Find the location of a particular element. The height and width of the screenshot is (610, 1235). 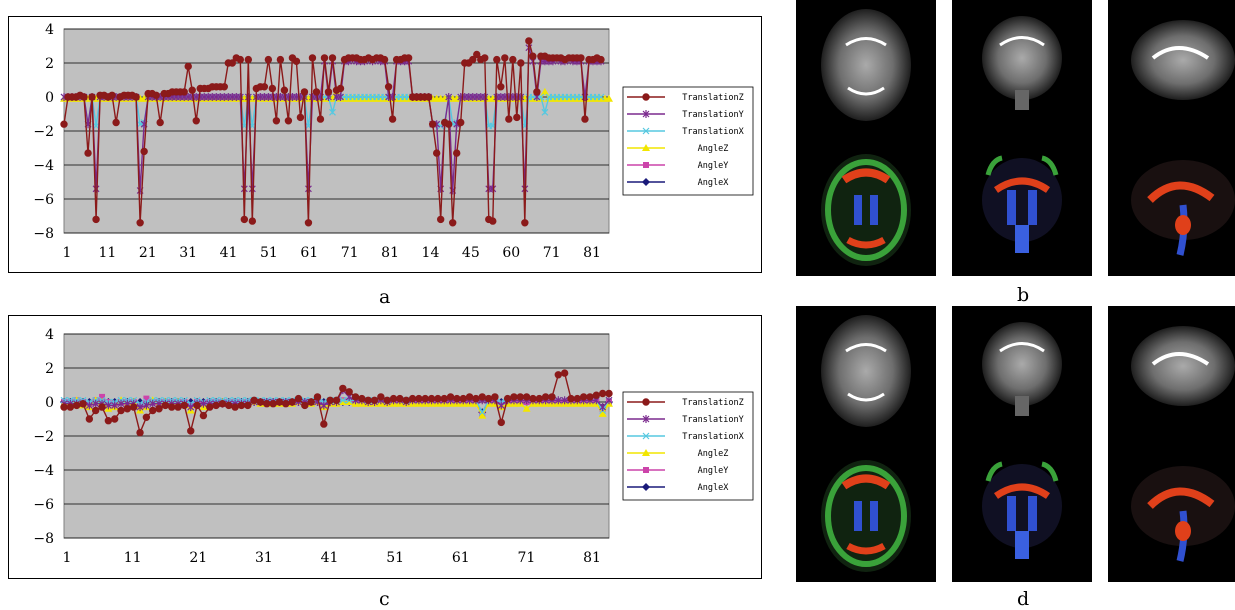

brain-axial-panel-d is located at coordinates (866, 444).